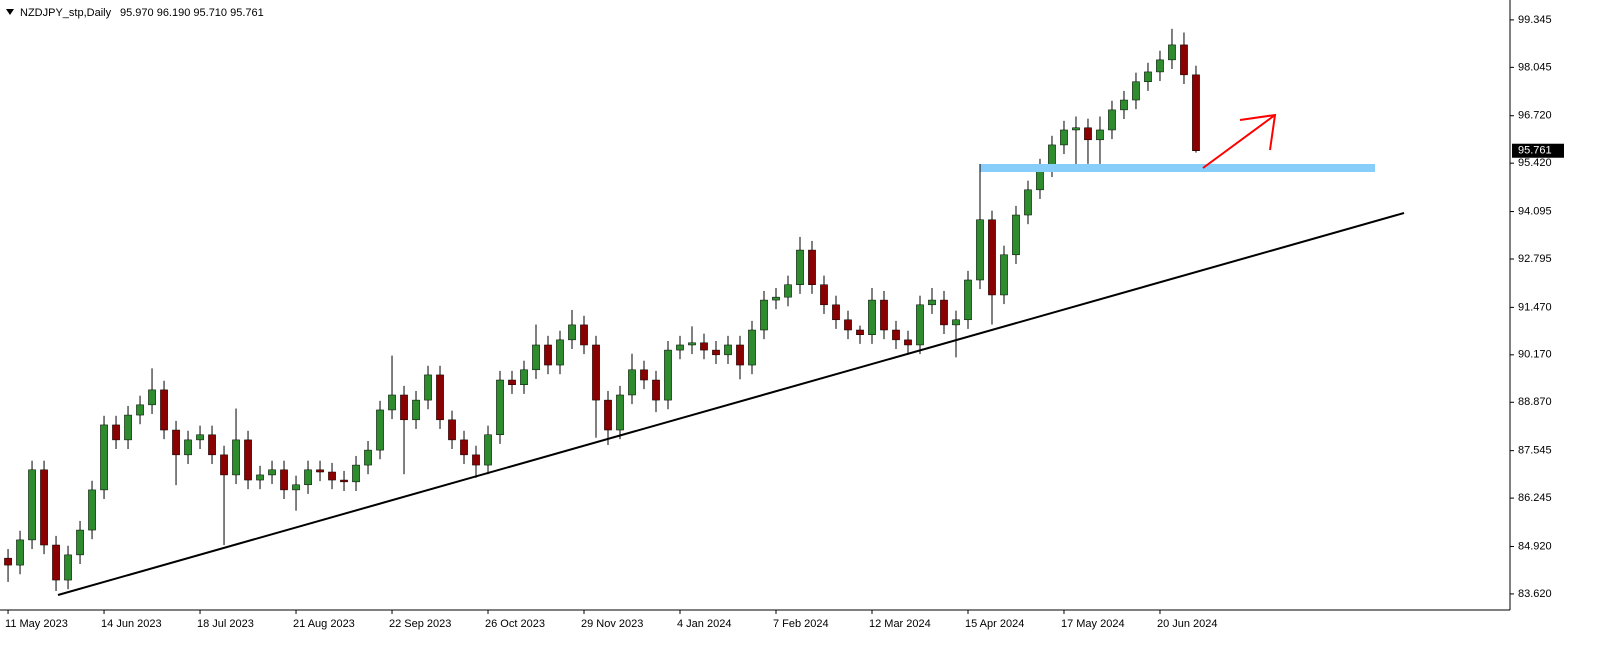 The image size is (1604, 651). What do you see at coordinates (515, 624) in the screenshot?
I see `x-tick-label: 26 Oct 2023` at bounding box center [515, 624].